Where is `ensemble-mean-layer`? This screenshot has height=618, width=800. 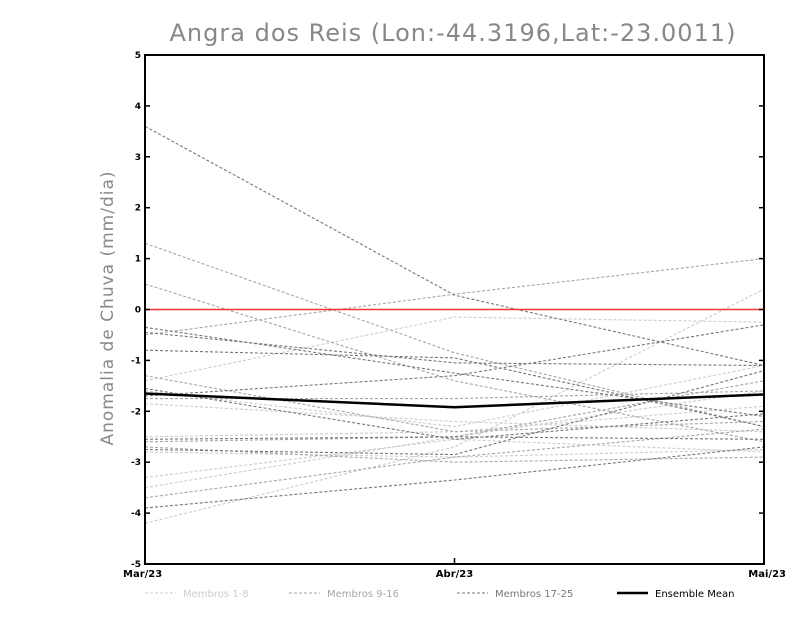
ensemble-mean-layer is located at coordinates (454, 400).